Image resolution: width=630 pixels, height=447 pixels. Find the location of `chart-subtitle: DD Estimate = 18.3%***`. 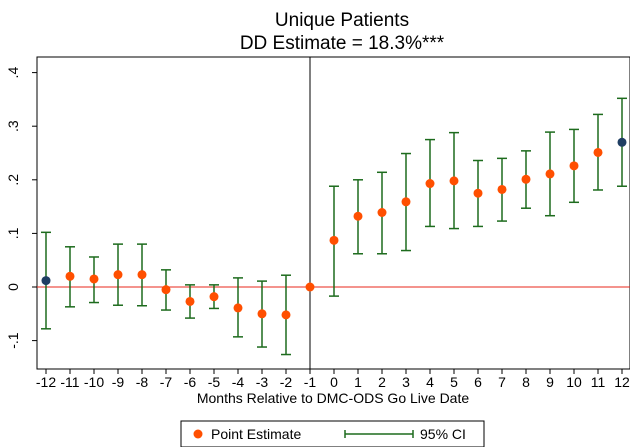

chart-subtitle: DD Estimate = 18.3%*** is located at coordinates (342, 43).